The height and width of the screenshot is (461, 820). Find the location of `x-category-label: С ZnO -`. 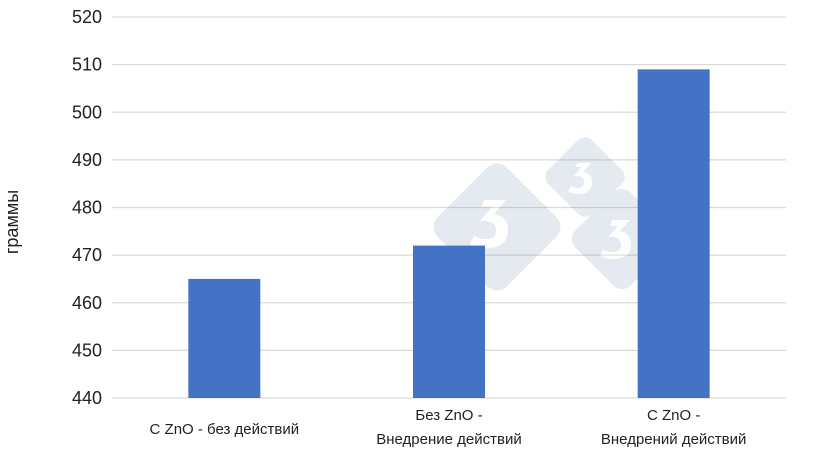

x-category-label: С ZnO - is located at coordinates (673, 415).